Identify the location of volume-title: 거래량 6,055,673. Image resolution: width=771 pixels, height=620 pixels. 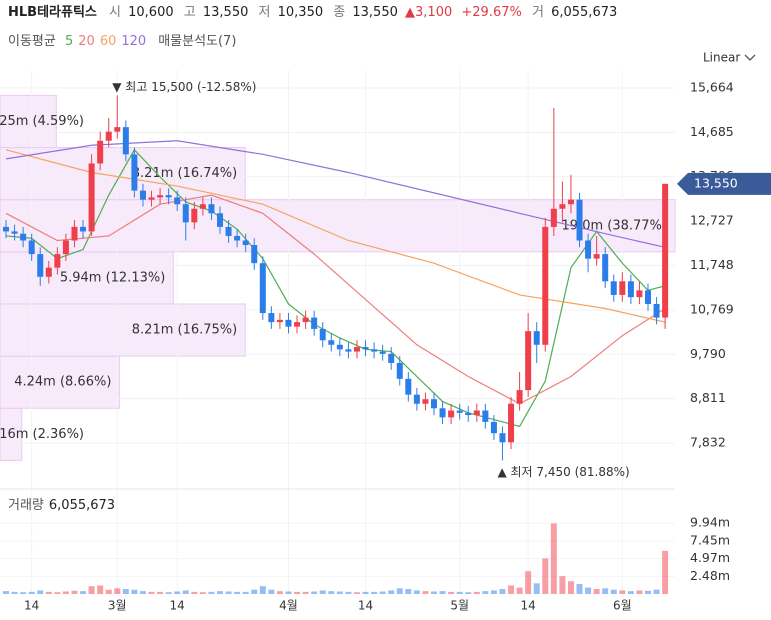
(61, 505).